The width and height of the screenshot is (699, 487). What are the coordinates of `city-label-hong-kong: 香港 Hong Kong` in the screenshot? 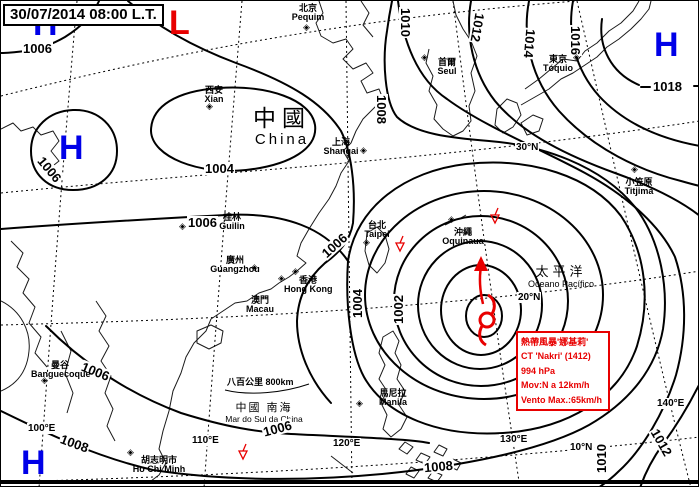 It's located at (308, 284).